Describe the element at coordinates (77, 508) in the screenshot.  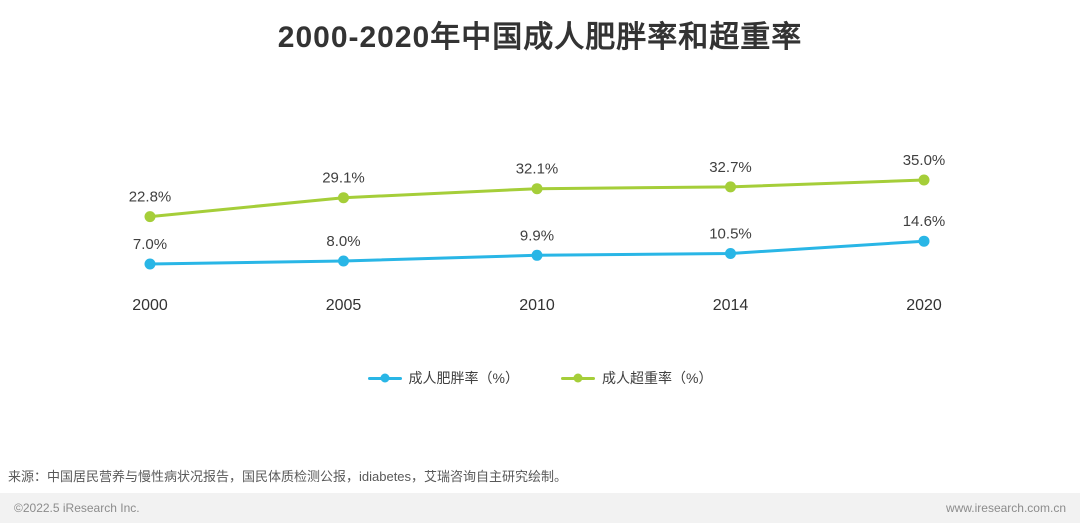
I see `copyright-text: ©2022.5 iResearch Inc.` at that location.